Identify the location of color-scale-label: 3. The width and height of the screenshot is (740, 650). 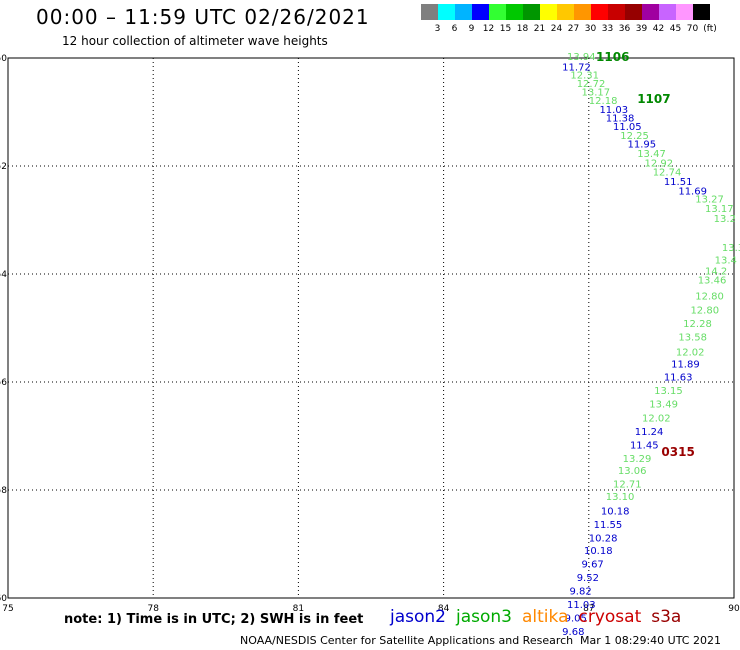
(437, 29).